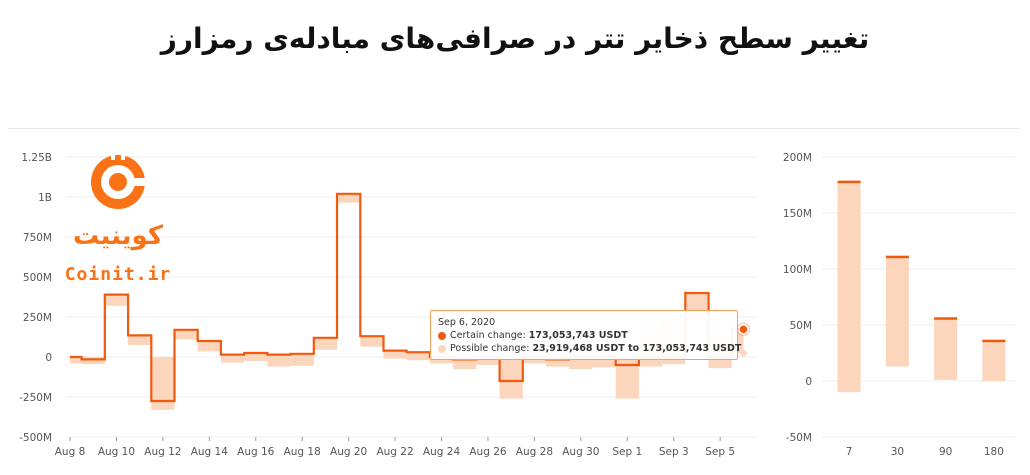 Image resolution: width=1030 pixels, height=475 pixels. What do you see at coordinates (442, 452) in the screenshot?
I see `main-x-tick-label: Aug 24` at bounding box center [442, 452].